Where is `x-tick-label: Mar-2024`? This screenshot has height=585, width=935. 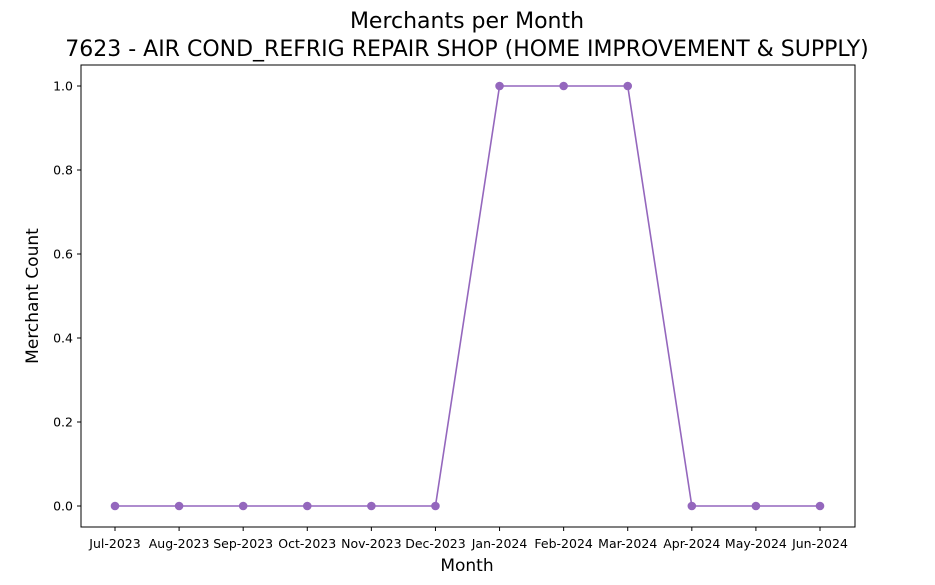
x-tick-label: Mar-2024 is located at coordinates (627, 543).